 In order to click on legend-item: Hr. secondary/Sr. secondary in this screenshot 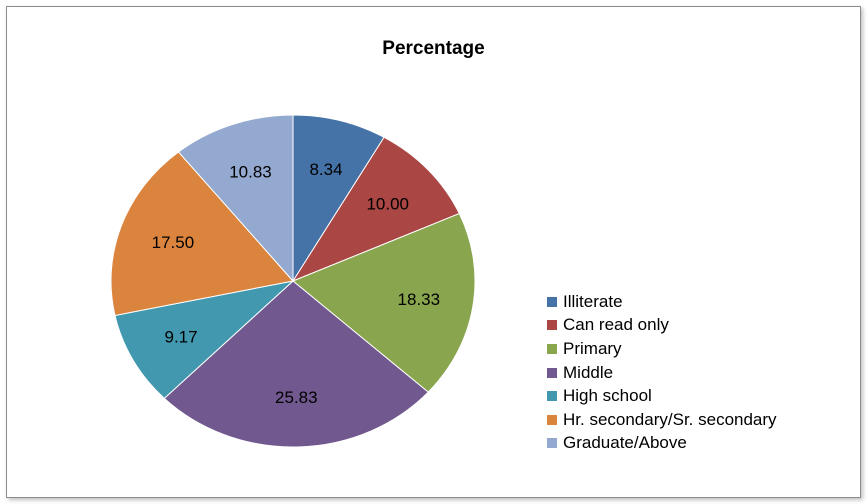, I will do `click(662, 420)`.